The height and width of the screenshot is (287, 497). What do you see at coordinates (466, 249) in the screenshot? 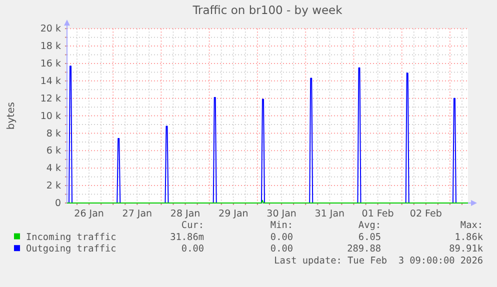
I see `text: 89.91k` at bounding box center [466, 249].